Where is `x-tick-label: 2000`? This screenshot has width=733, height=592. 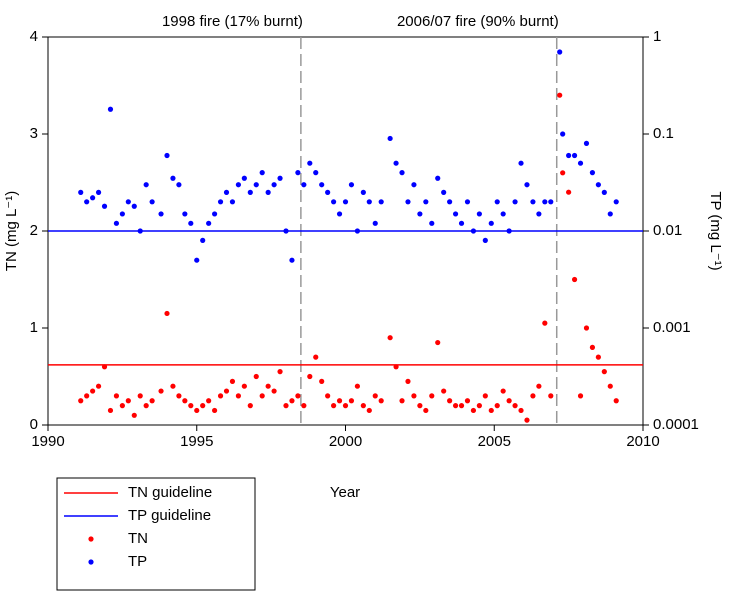 x-tick-label: 2000 is located at coordinates (345, 441).